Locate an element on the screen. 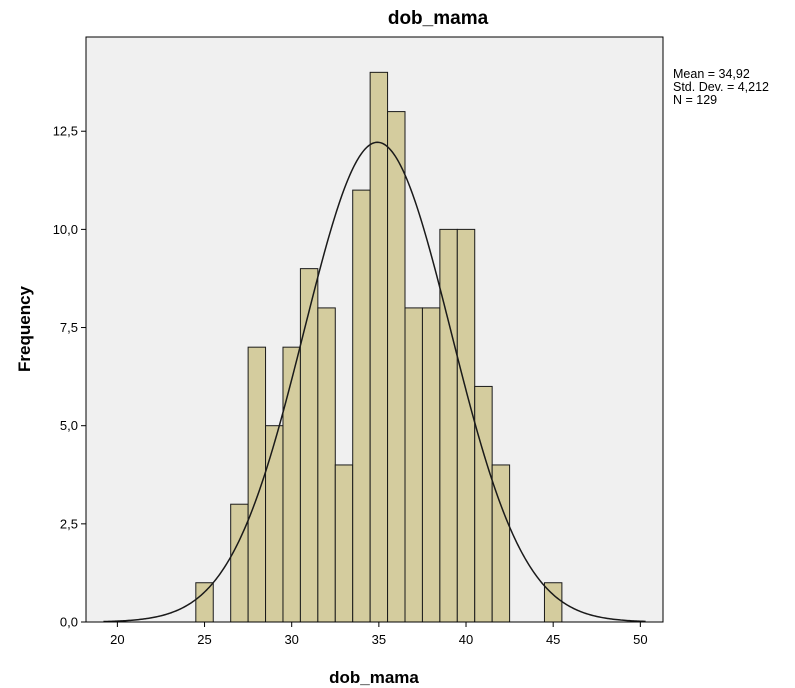 This screenshot has height=688, width=795. y-tick-label: 0,0 is located at coordinates (69, 622).